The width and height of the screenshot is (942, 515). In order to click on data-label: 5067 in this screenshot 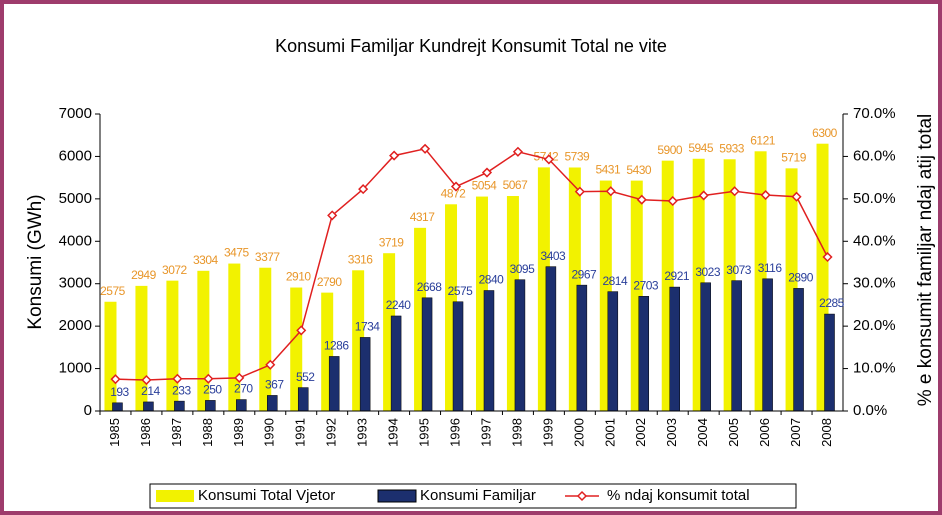, I will do `click(516, 185)`.